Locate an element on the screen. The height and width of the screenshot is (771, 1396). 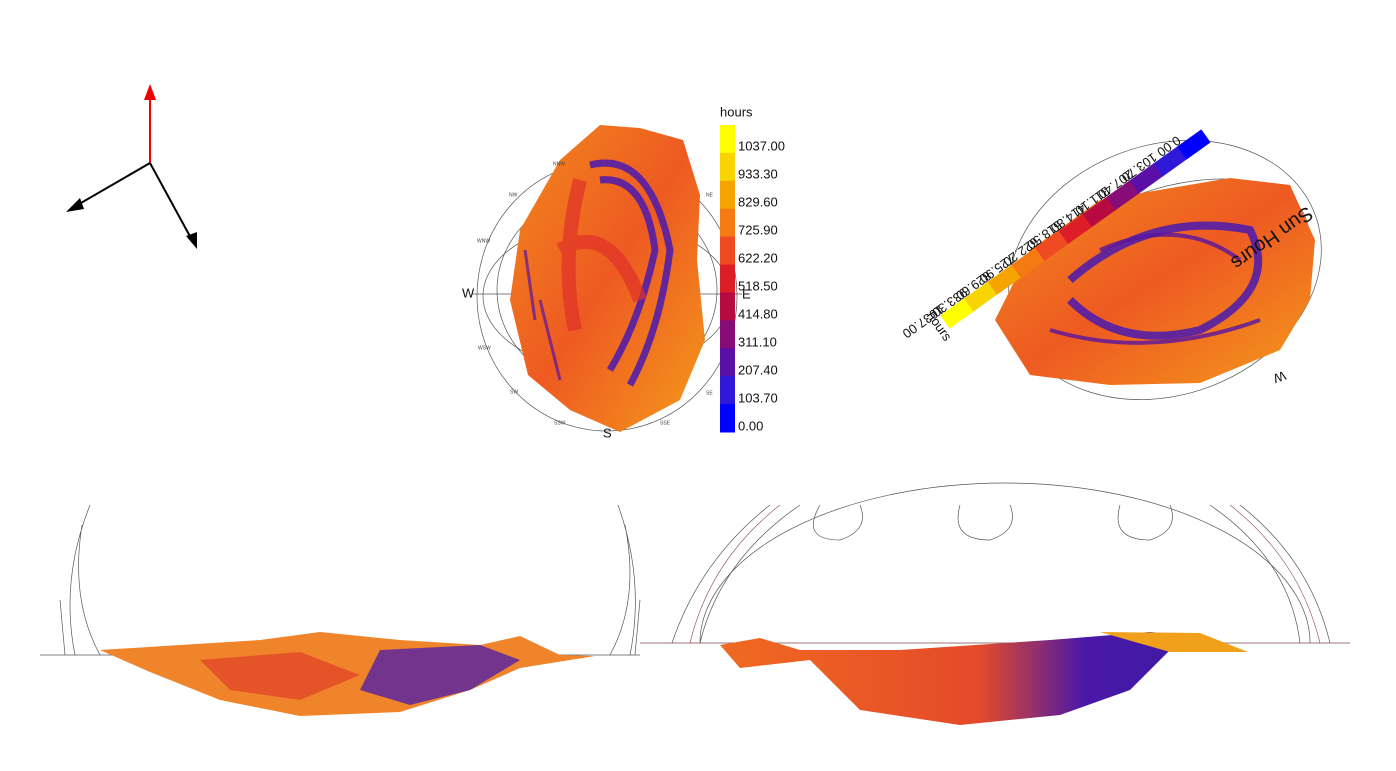
compass-minor: WSW is located at coordinates (484, 348).